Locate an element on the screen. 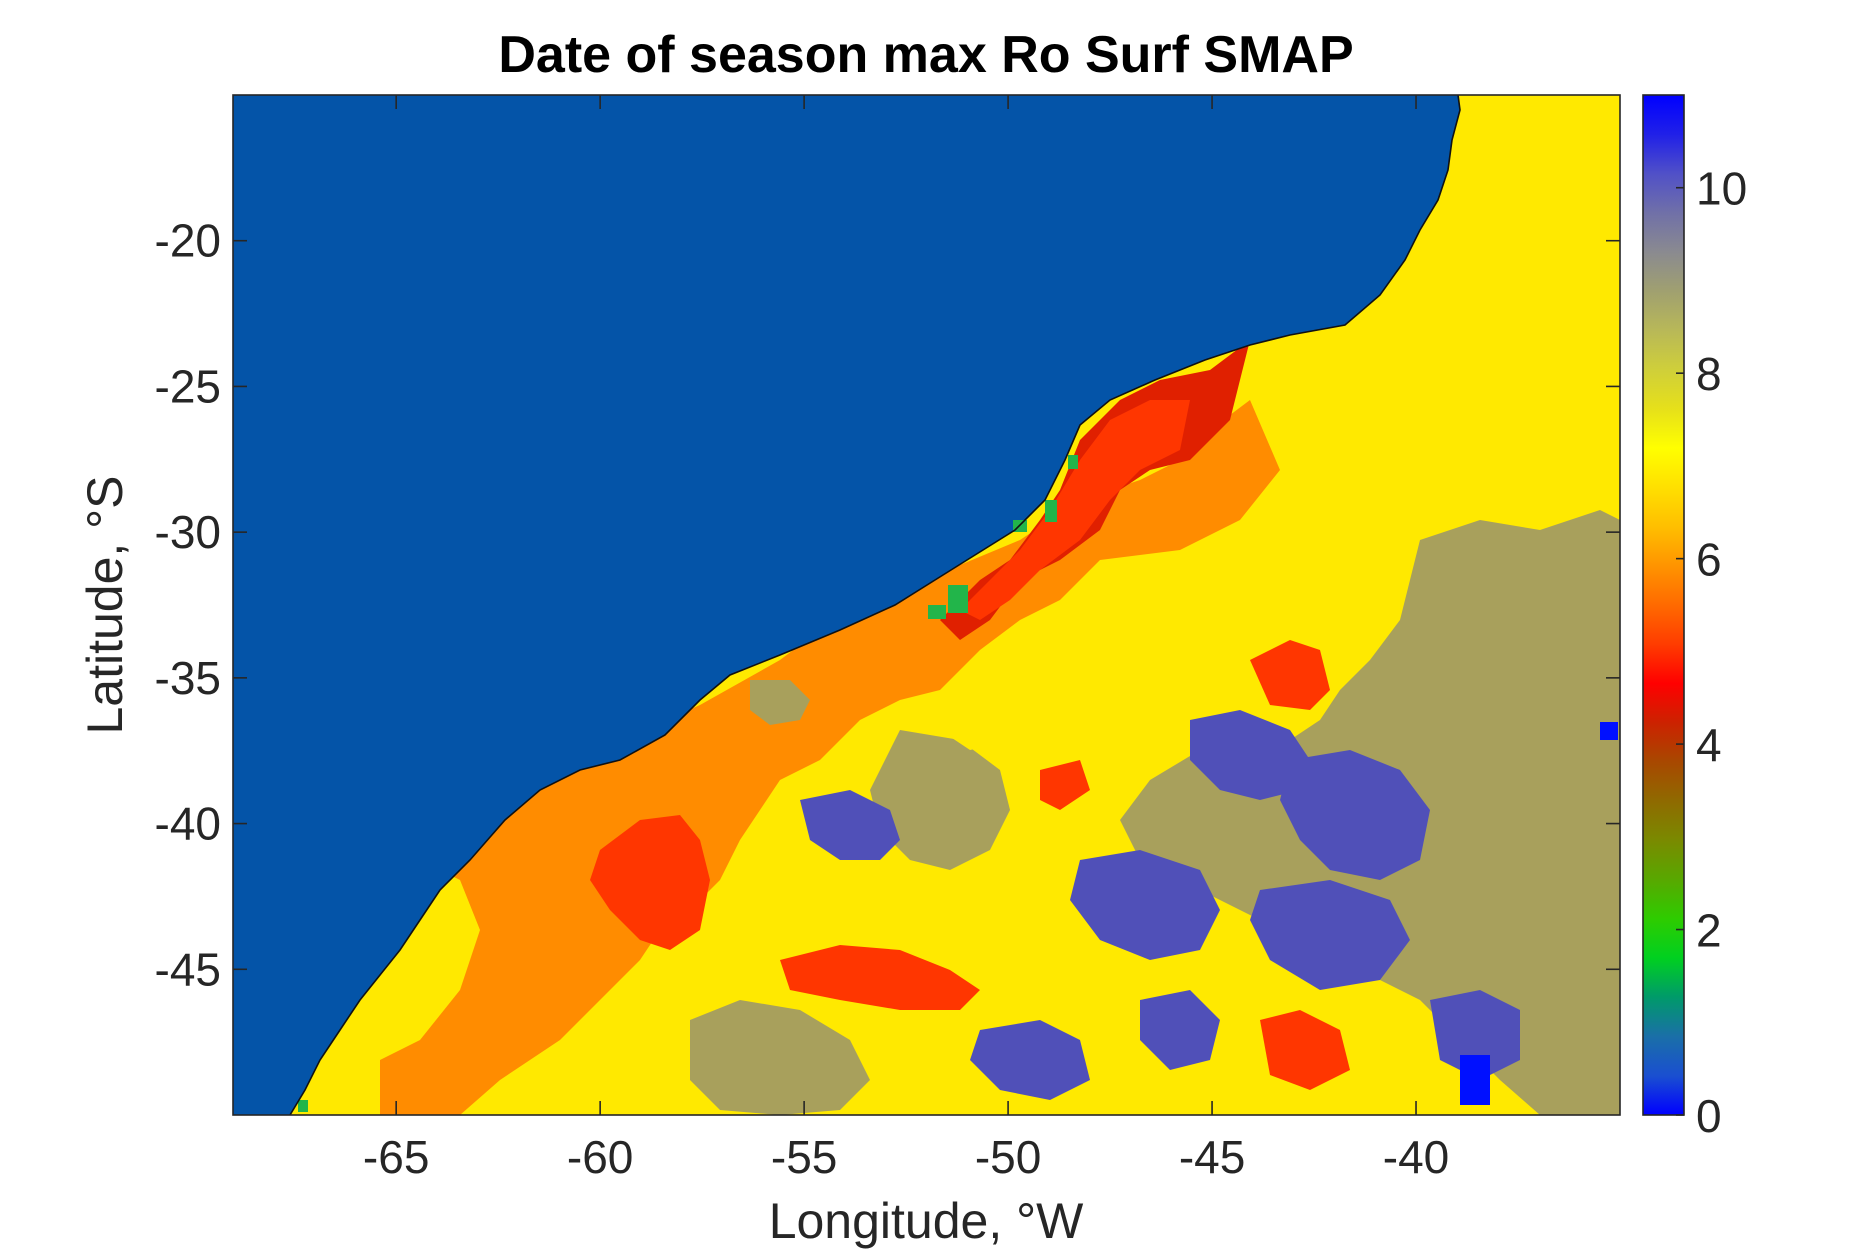  colorbar-ticks: 0 2 4 6 8 10 is located at coordinates (1711, 652).